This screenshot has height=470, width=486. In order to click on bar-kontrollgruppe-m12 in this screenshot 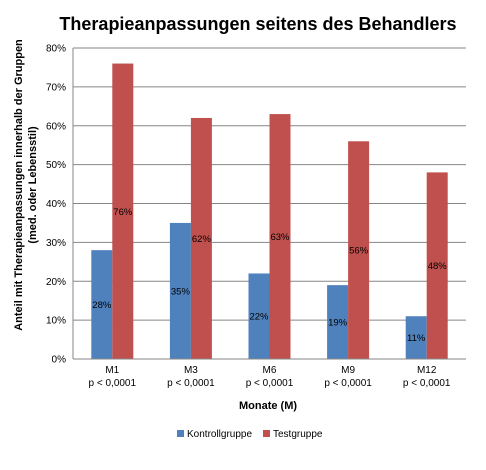, I will do `click(416, 337)`.